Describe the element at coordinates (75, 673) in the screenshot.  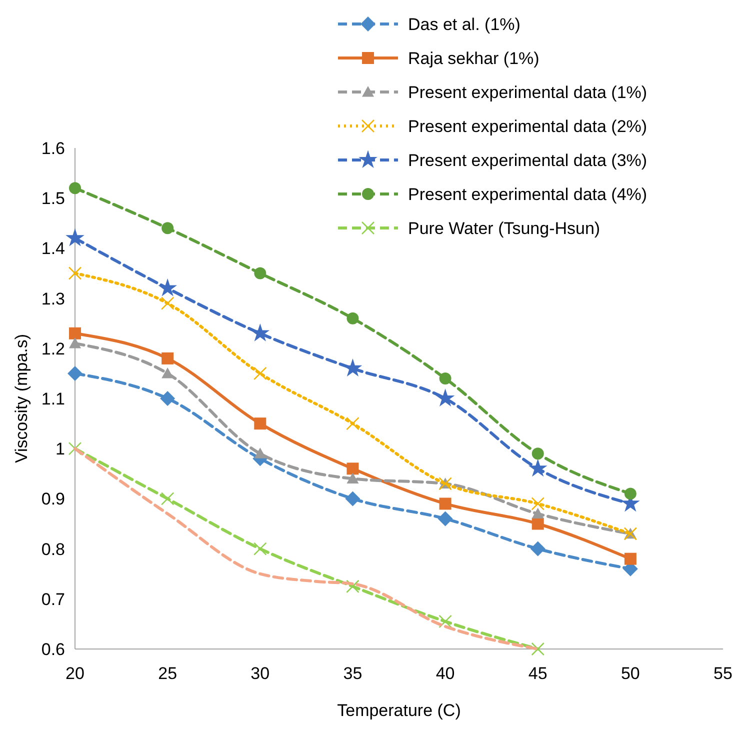
I see `x-tick-label: 20` at that location.